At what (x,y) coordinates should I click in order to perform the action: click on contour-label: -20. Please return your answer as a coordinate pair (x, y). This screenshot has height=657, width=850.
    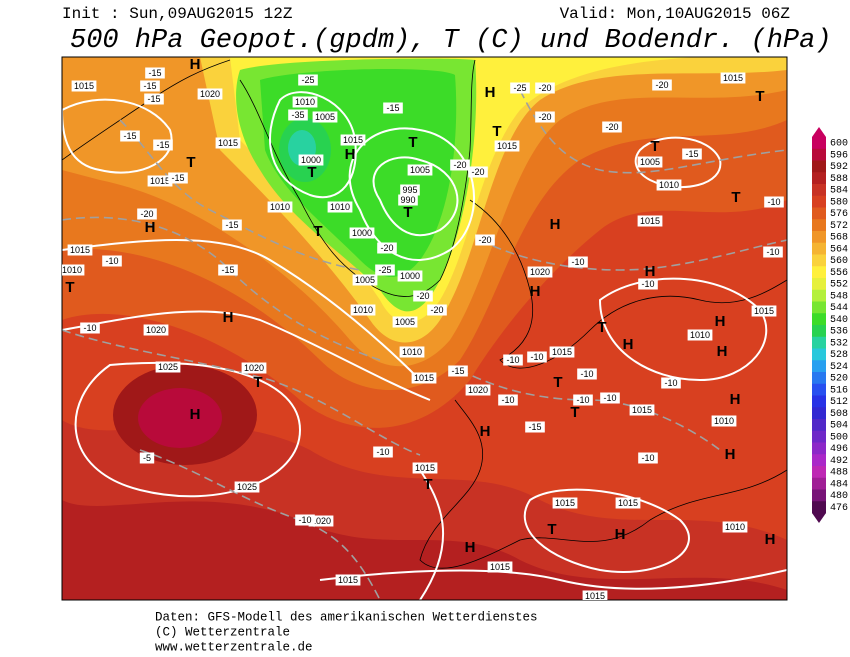
    Looking at the image, I should click on (386, 248).